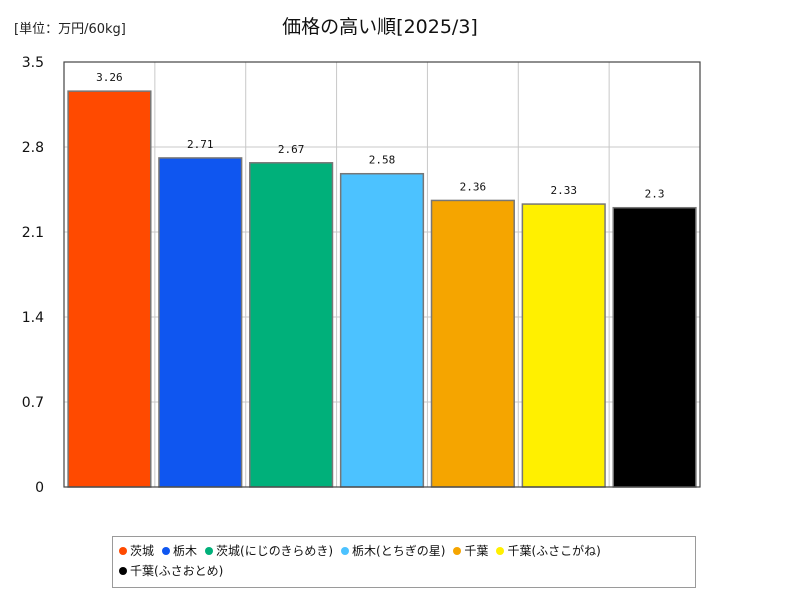 The width and height of the screenshot is (800, 600). I want to click on legend-label: 千葉(ふさおとめ), so click(177, 571).